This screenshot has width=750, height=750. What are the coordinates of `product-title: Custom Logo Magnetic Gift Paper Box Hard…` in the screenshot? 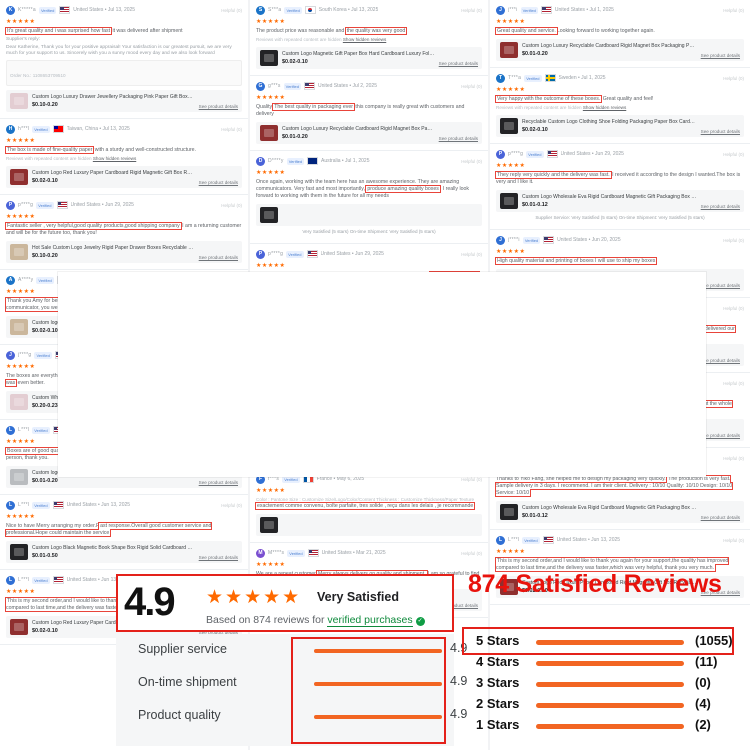 It's located at (358, 54).